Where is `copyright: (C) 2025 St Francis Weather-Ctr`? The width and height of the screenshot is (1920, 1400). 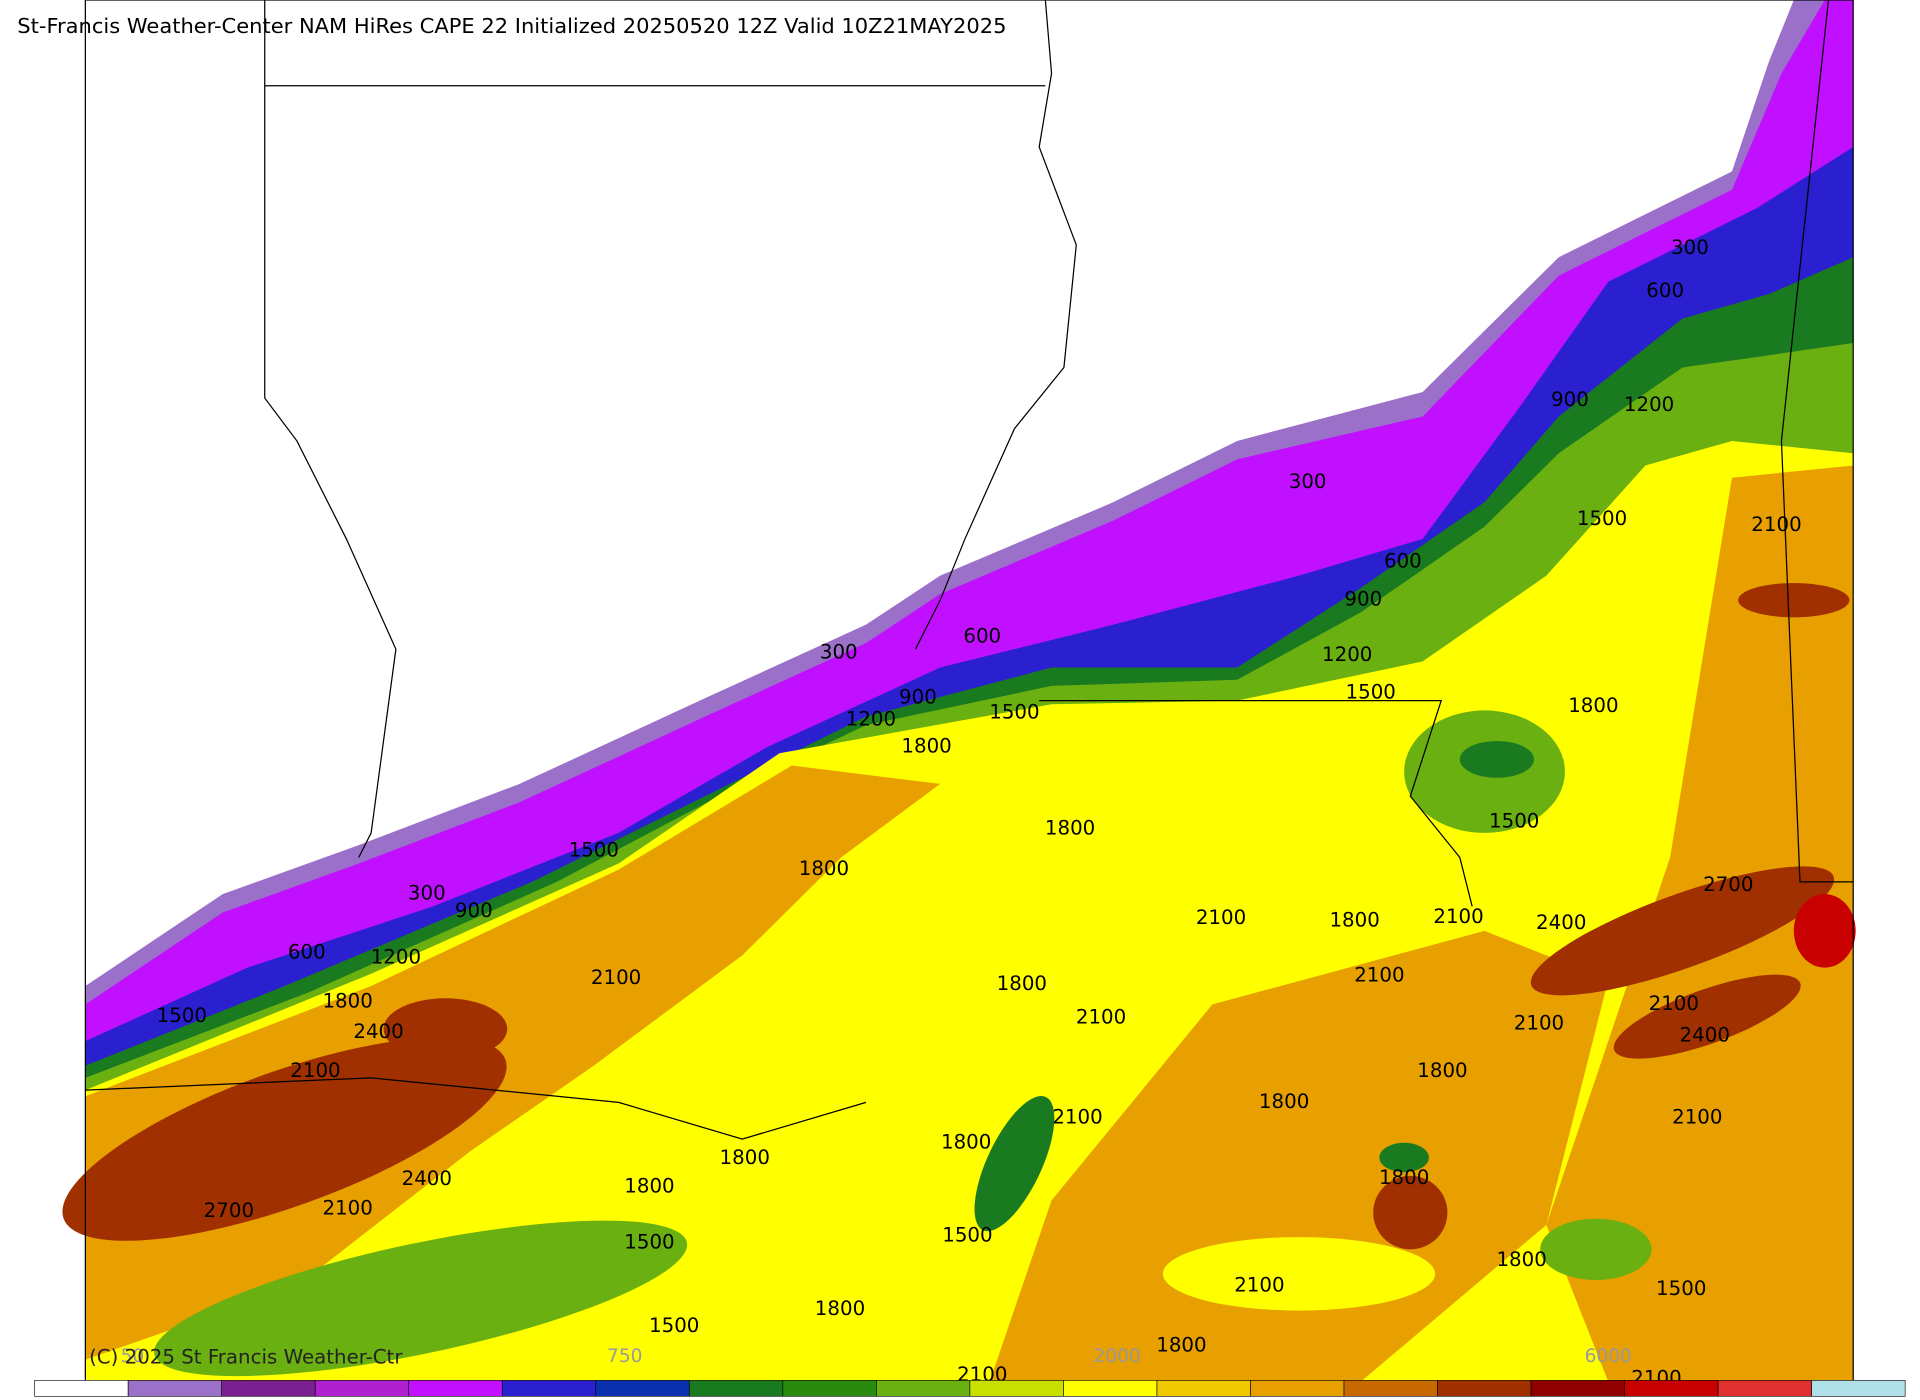
copyright: (C) 2025 St Francis Weather-Ctr is located at coordinates (246, 1356).